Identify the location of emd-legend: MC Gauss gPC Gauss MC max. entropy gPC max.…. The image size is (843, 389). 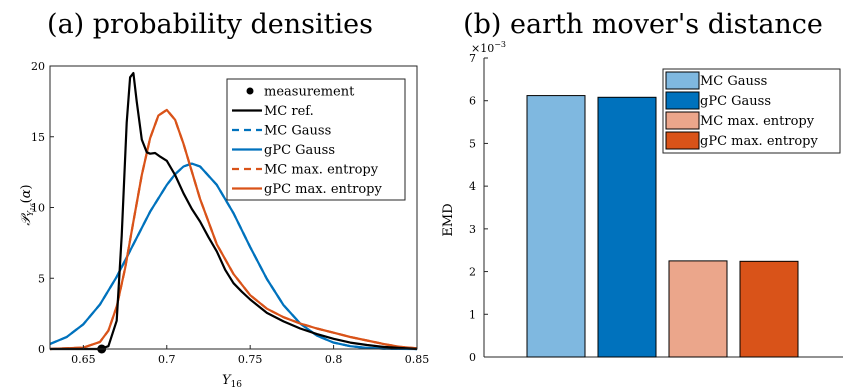
(751, 111).